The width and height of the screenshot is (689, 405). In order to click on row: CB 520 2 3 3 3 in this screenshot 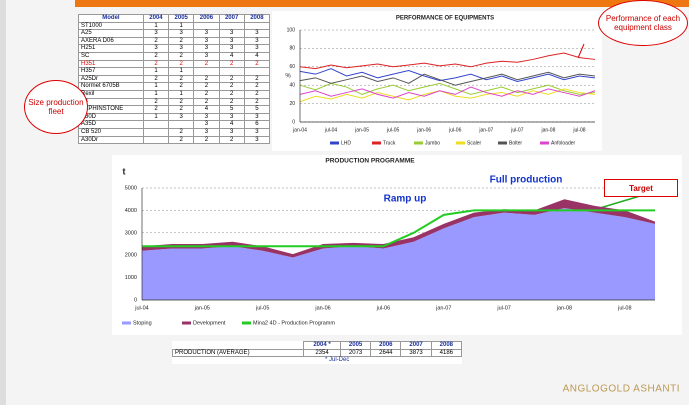, I will do `click(174, 132)`.